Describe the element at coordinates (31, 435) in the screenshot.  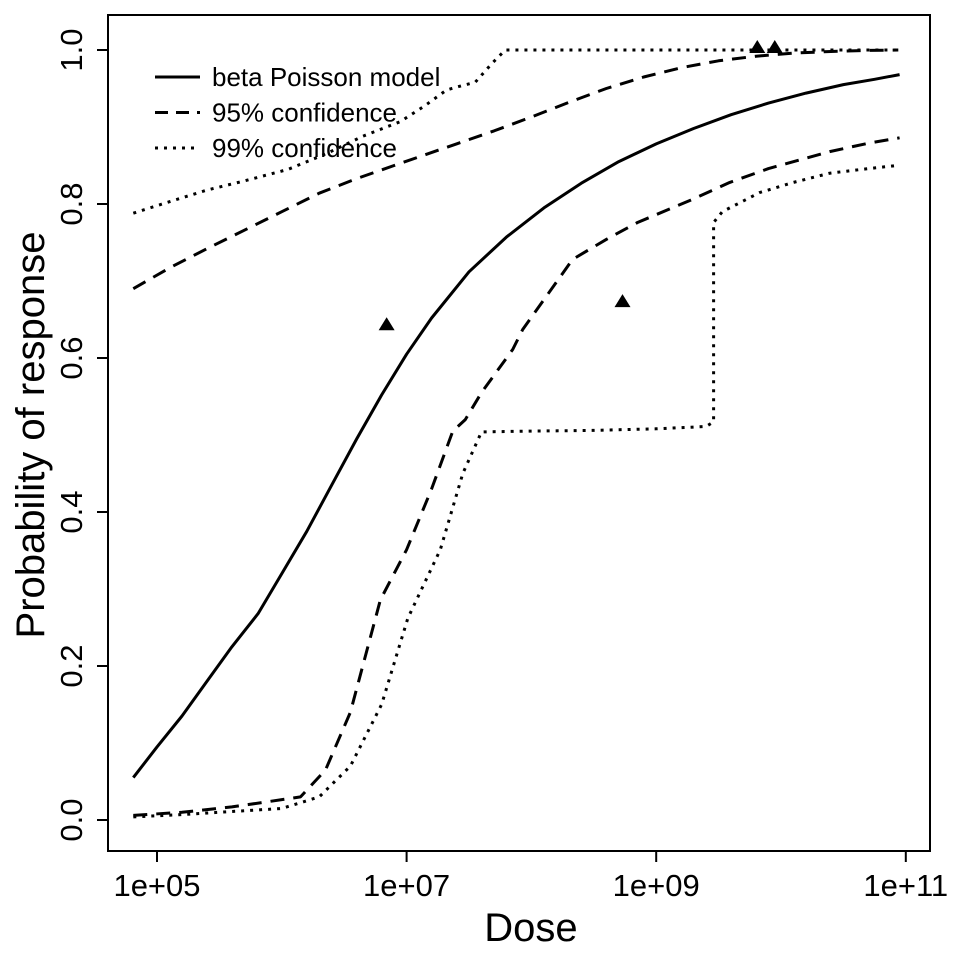
I see `y-axis-title: Probability of response` at that location.